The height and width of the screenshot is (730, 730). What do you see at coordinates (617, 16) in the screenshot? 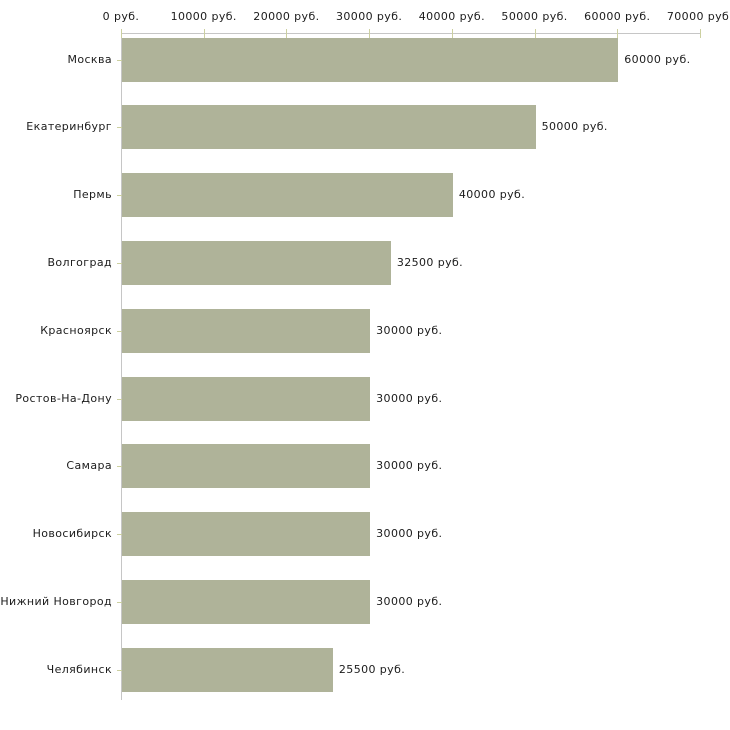
I see `x-axis-tick-label: 60000 руб.` at bounding box center [617, 16].